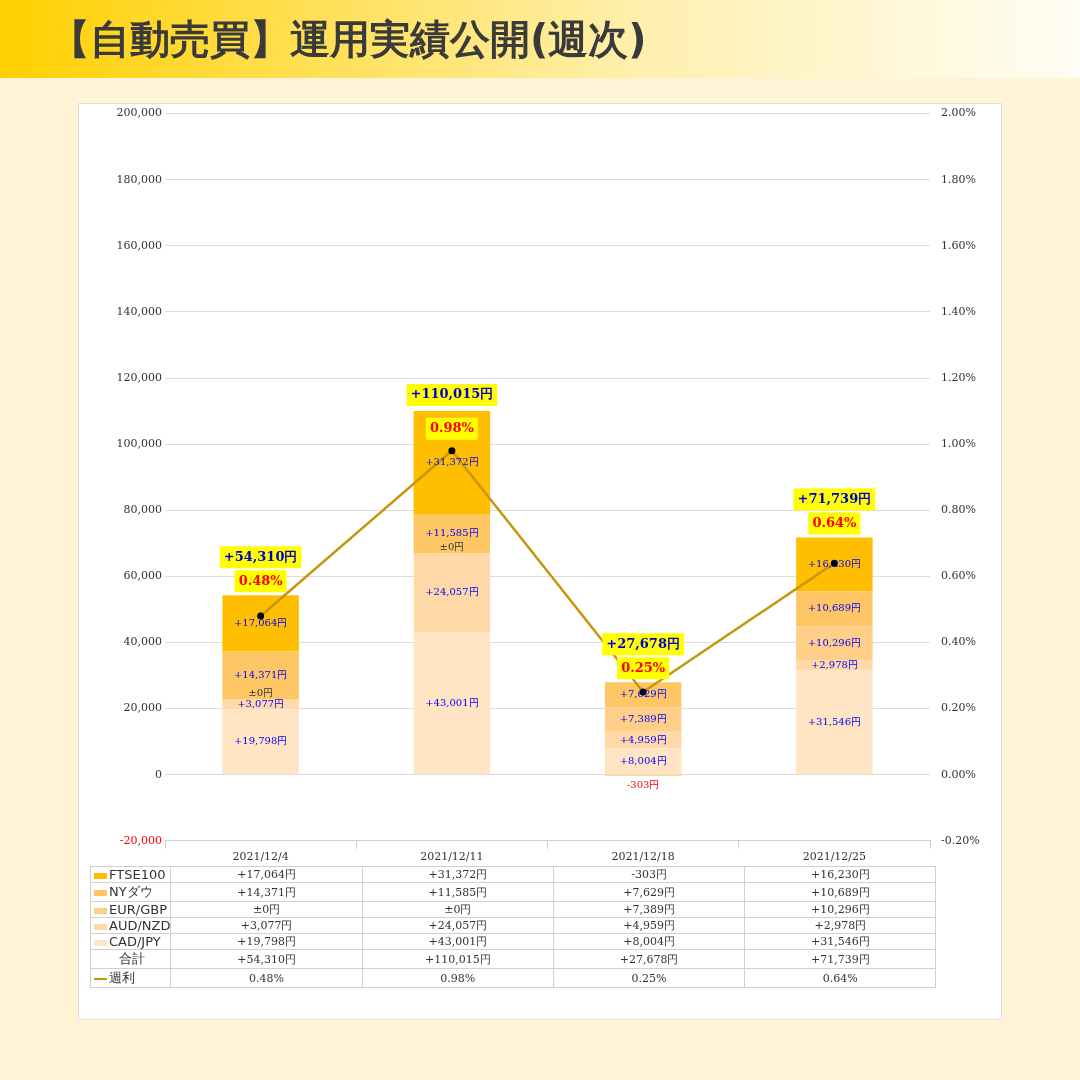  What do you see at coordinates (649, 909) in the screenshot?
I see `data-label: +7,389円` at bounding box center [649, 909].